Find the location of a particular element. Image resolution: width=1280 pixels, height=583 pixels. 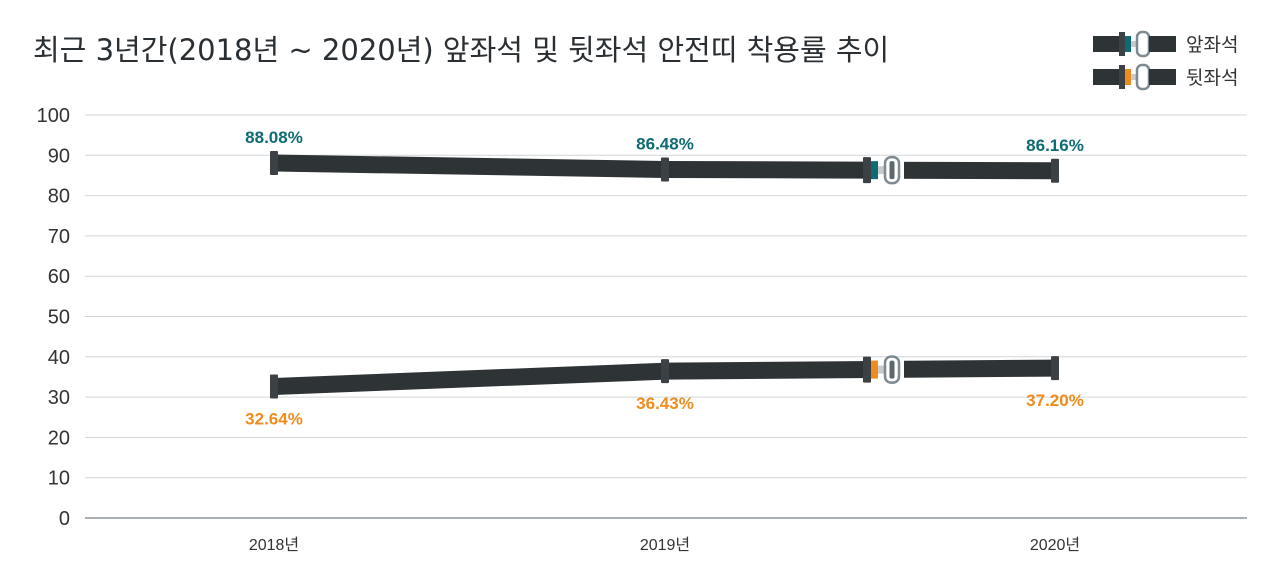

x-tick-label: 2018년 is located at coordinates (274, 545).